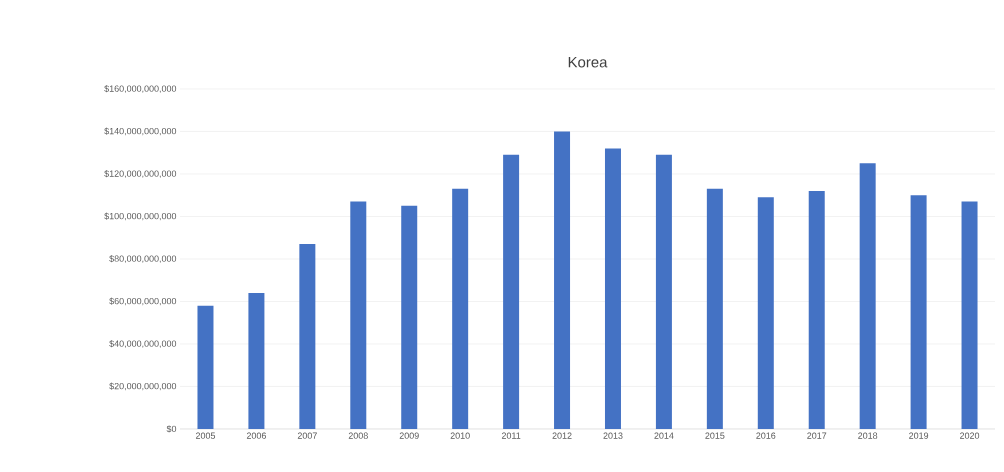 This screenshot has height=472, width=1004. I want to click on x-tick-label: 2015, so click(715, 435).